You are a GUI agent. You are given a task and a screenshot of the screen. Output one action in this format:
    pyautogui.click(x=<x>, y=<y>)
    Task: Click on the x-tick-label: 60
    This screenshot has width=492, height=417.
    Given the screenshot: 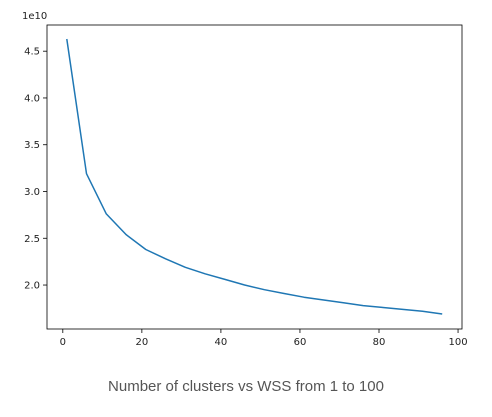 What is the action you would take?
    pyautogui.click(x=300, y=342)
    